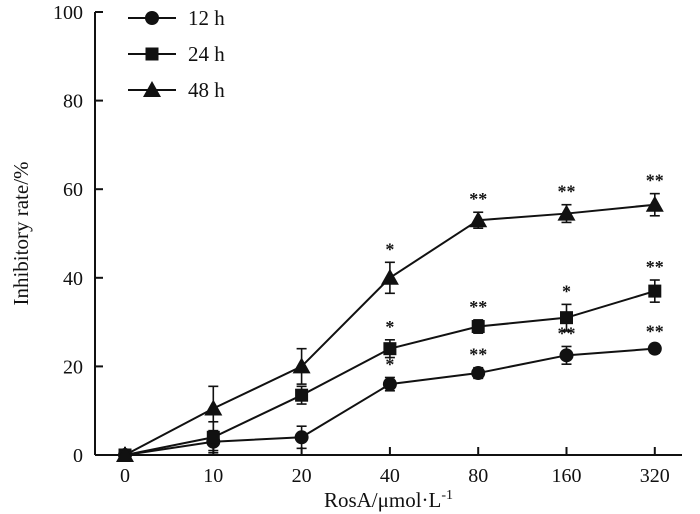  I want to click on legend-triangle-marker, so click(152, 89).